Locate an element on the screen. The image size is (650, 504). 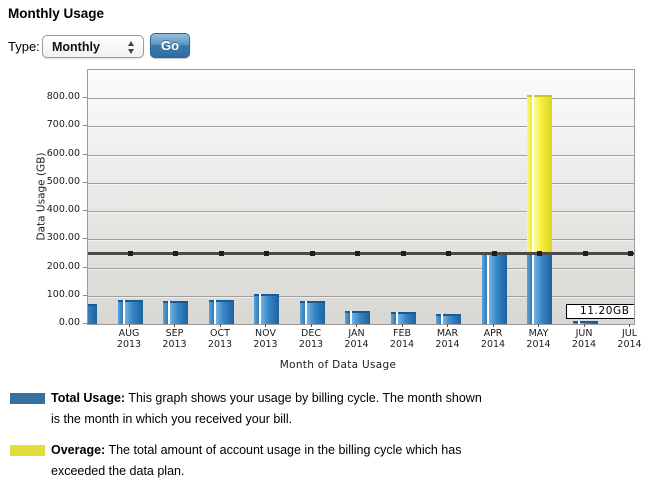
bar-group-mar-2014 is located at coordinates (448, 318).